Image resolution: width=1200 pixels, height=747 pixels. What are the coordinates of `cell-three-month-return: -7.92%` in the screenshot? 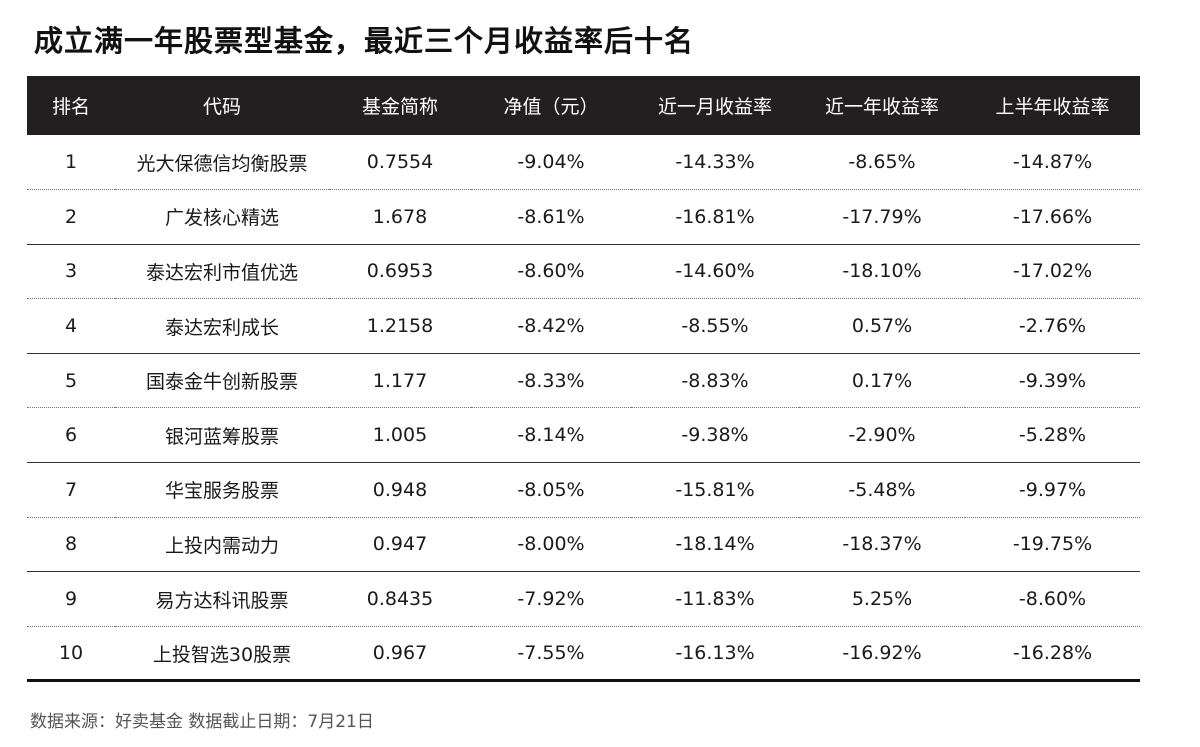 It's located at (551, 599).